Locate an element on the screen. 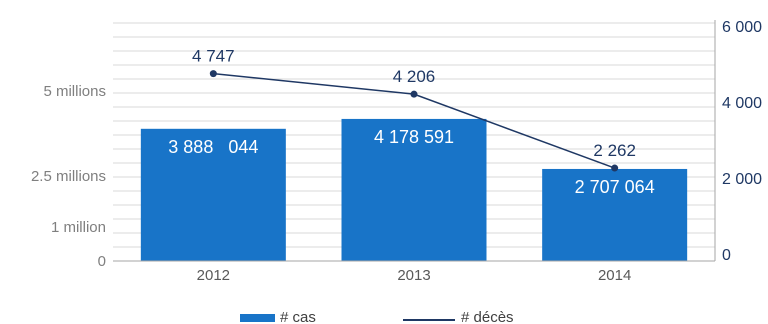 The height and width of the screenshot is (324, 768). category-label-2014: 2014 is located at coordinates (614, 275).